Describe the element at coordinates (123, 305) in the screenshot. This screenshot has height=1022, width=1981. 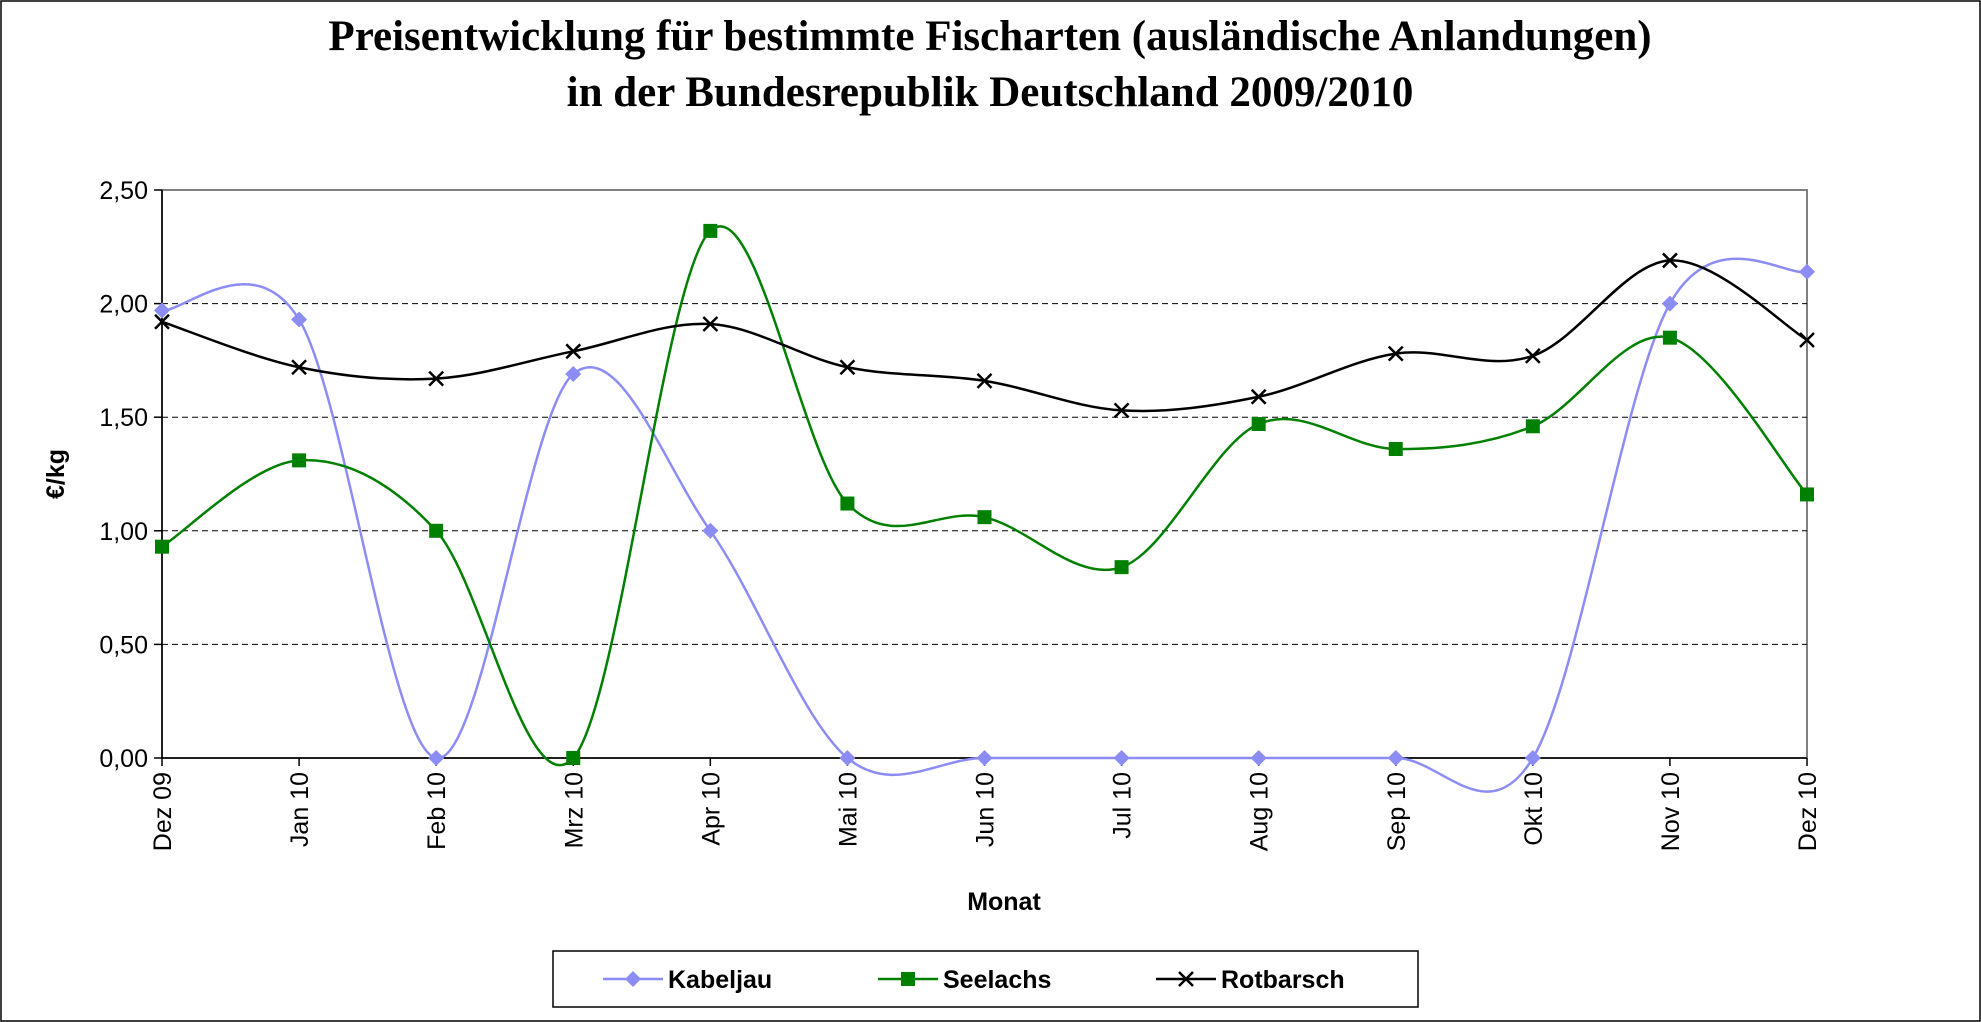
I see `y-tick-label: 2,00` at that location.